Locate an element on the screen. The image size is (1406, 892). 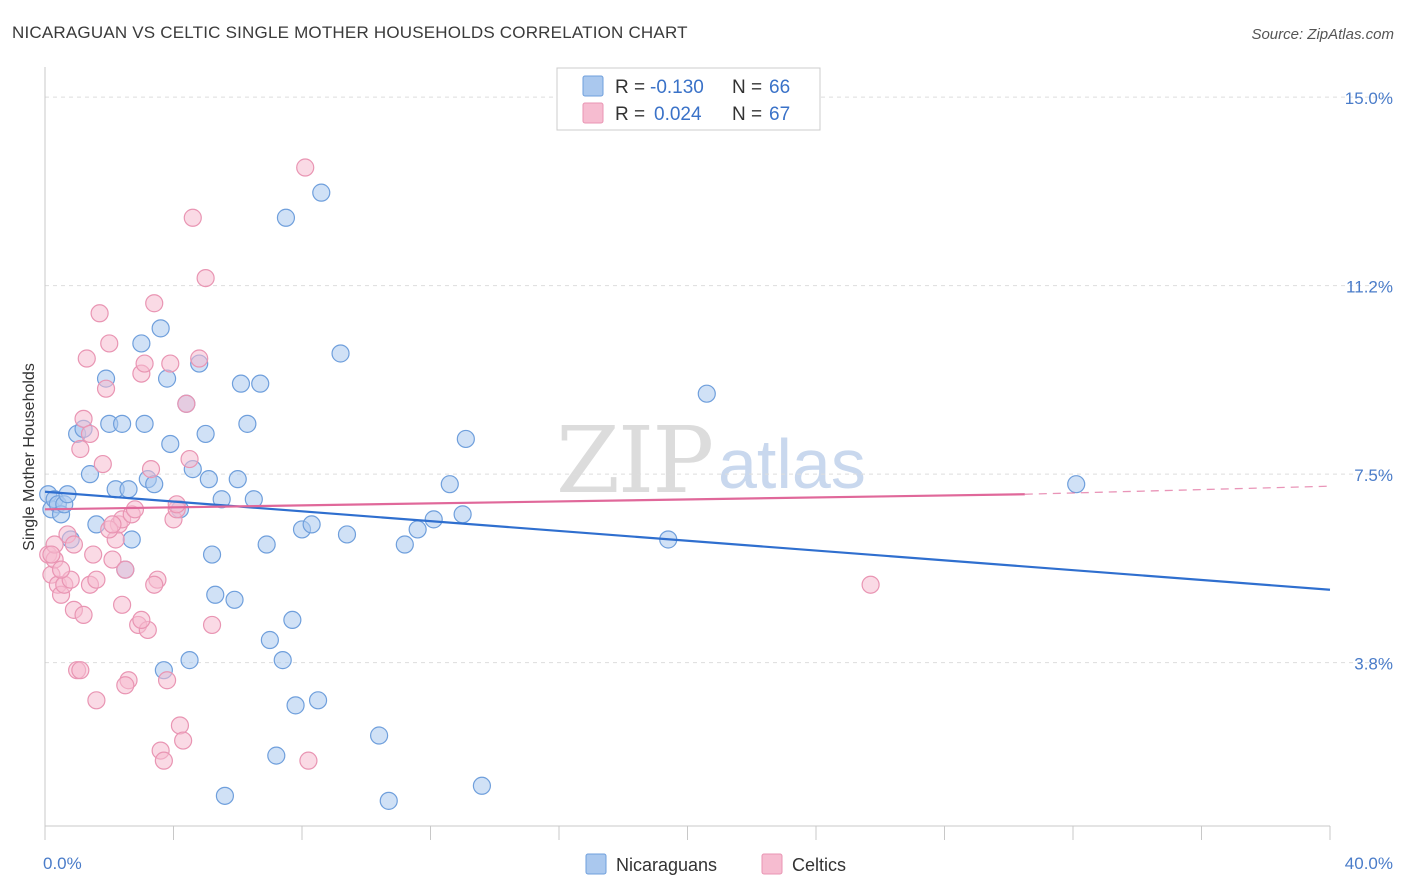
y-axis-label: Single Mother Households is located at coordinates (29, 457).